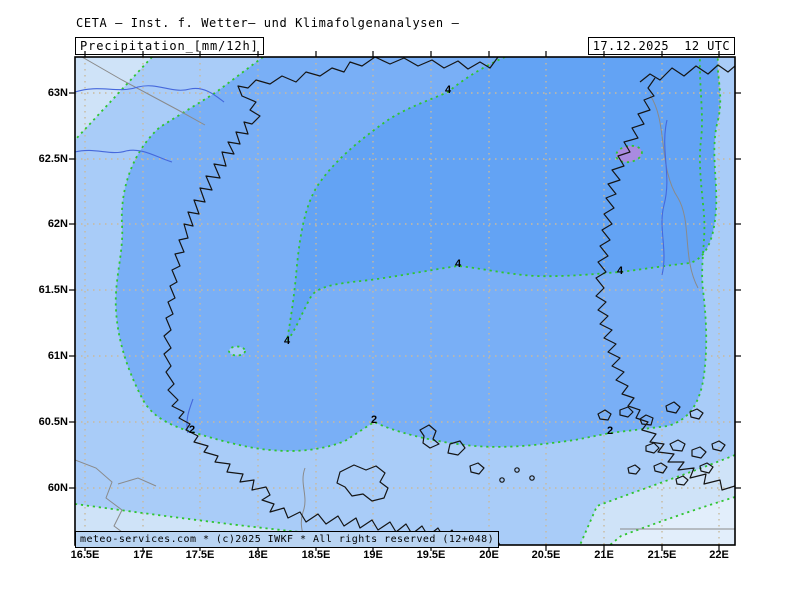  Describe the element at coordinates (687, 73) in the screenshot. I see `finland-top-coastline` at that location.